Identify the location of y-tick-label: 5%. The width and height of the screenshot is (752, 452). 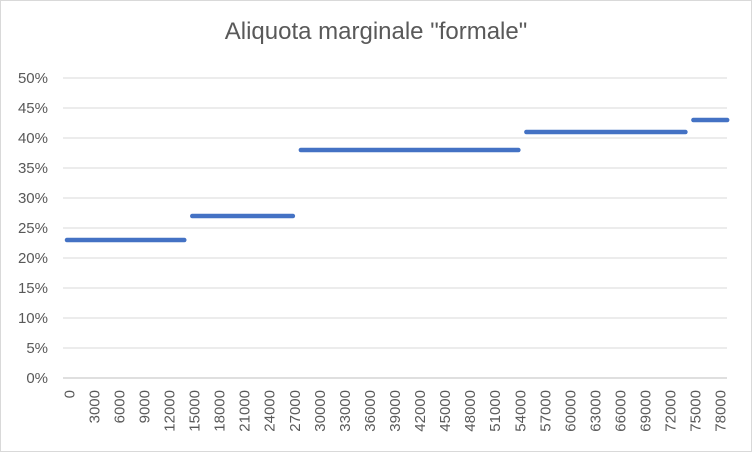
(37, 348).